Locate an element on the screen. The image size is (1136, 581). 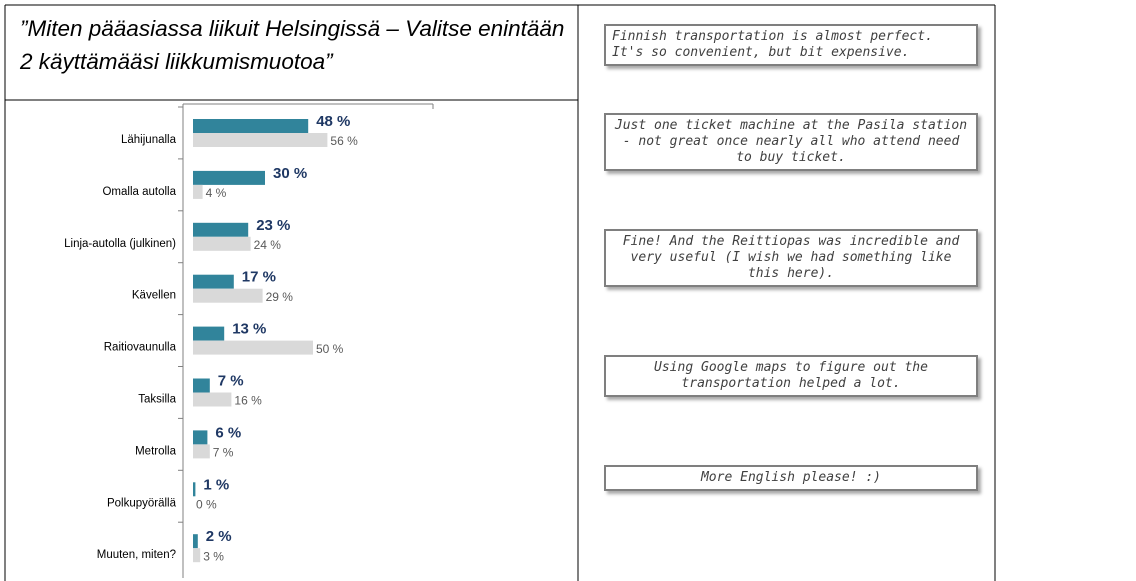
data-label: 0 % is located at coordinates (206, 504).